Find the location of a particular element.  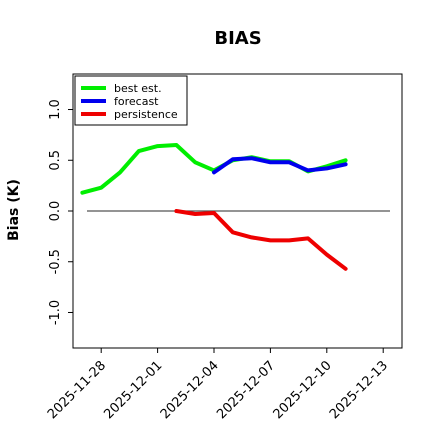

y-tick-label: 0.0 is located at coordinates (55, 211).